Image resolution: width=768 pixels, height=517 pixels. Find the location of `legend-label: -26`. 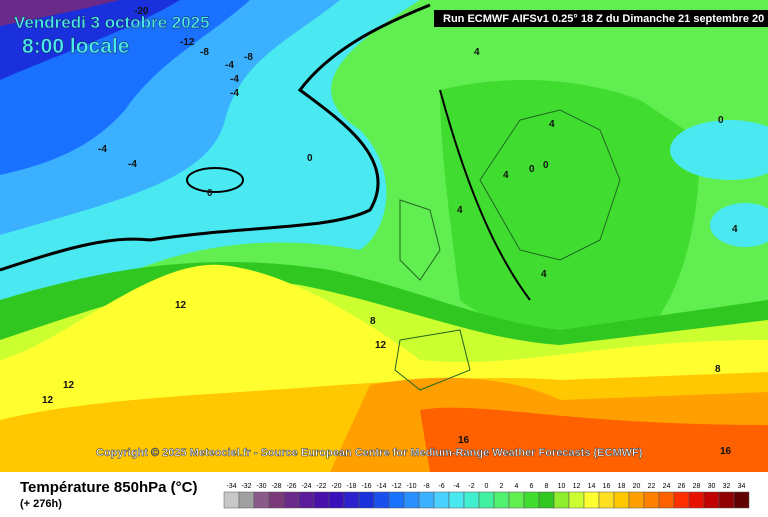

legend-label: -26 is located at coordinates (291, 486).